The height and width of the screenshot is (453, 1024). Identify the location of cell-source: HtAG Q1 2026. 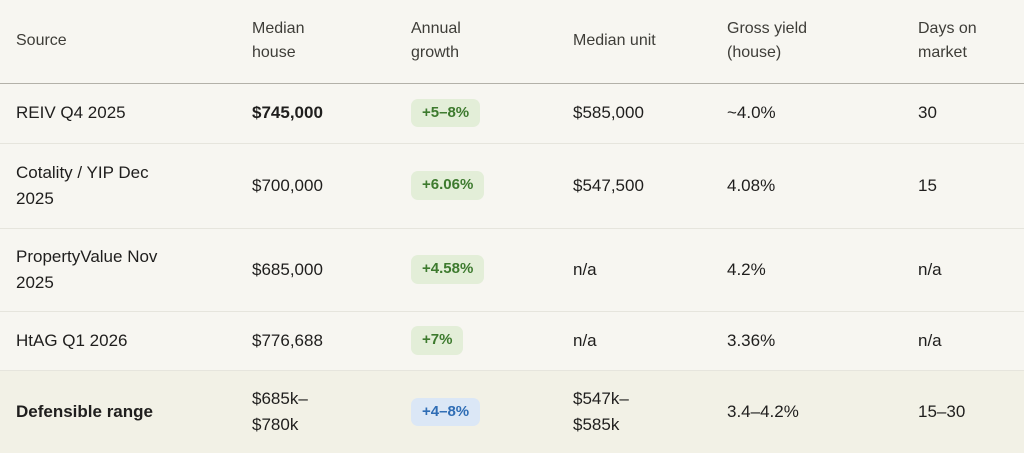
(126, 341).